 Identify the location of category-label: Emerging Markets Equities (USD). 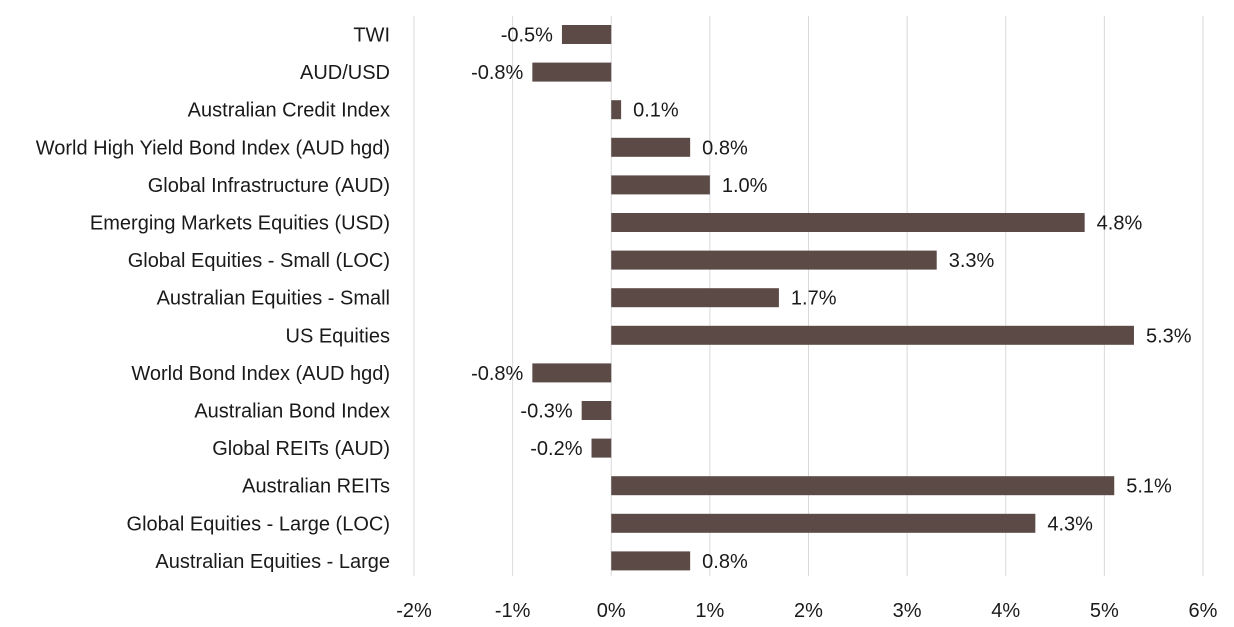
(240, 224).